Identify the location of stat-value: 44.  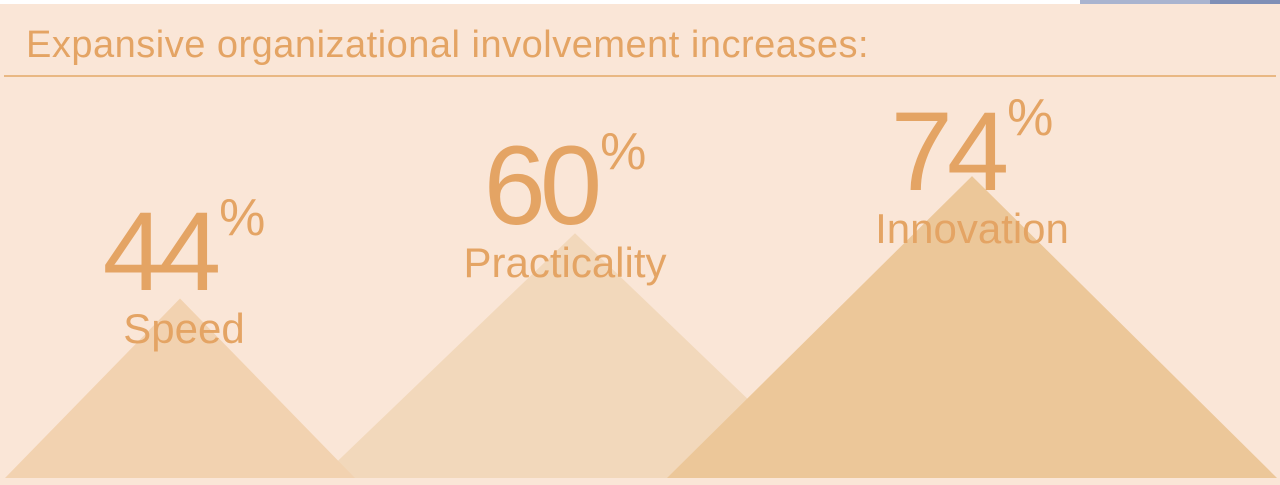
(162, 251).